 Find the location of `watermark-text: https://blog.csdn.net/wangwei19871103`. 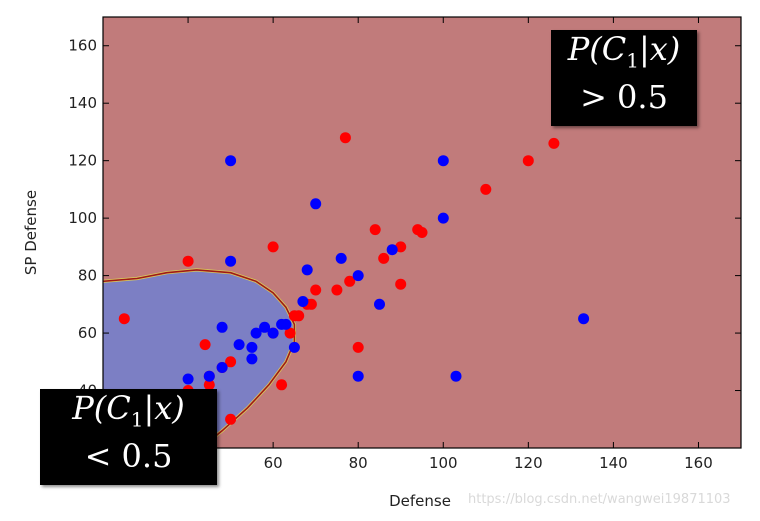

watermark-text: https://blog.csdn.net/wangwei19871103 is located at coordinates (599, 499).